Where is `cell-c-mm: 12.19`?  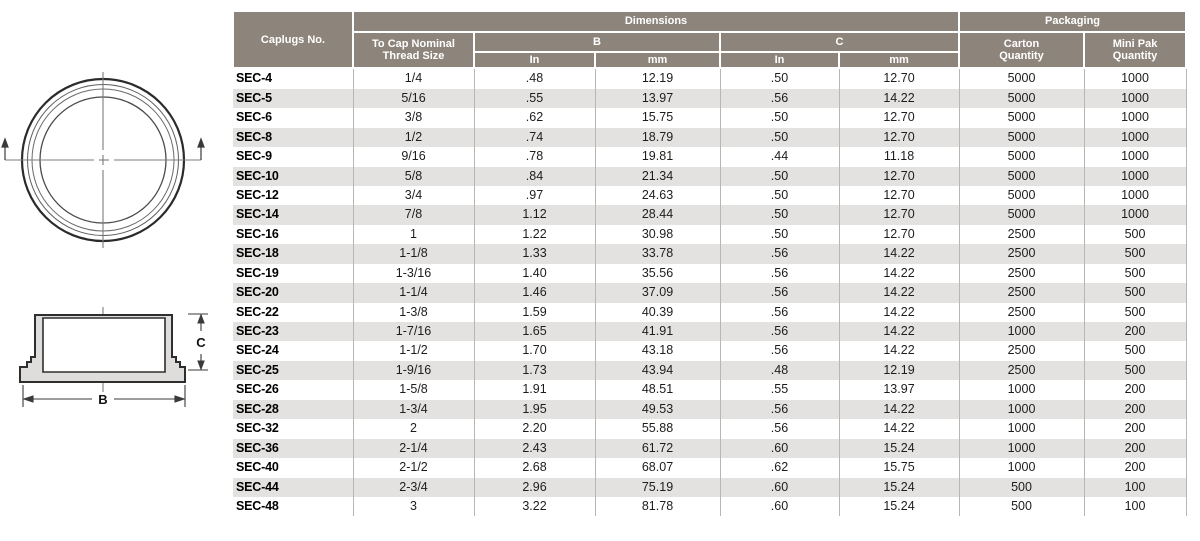 cell-c-mm: 12.19 is located at coordinates (899, 370).